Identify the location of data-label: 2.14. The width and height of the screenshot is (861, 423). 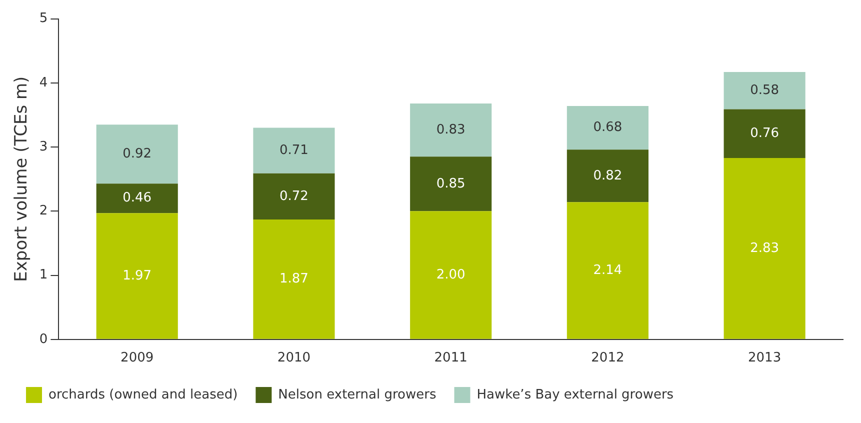
(607, 270).